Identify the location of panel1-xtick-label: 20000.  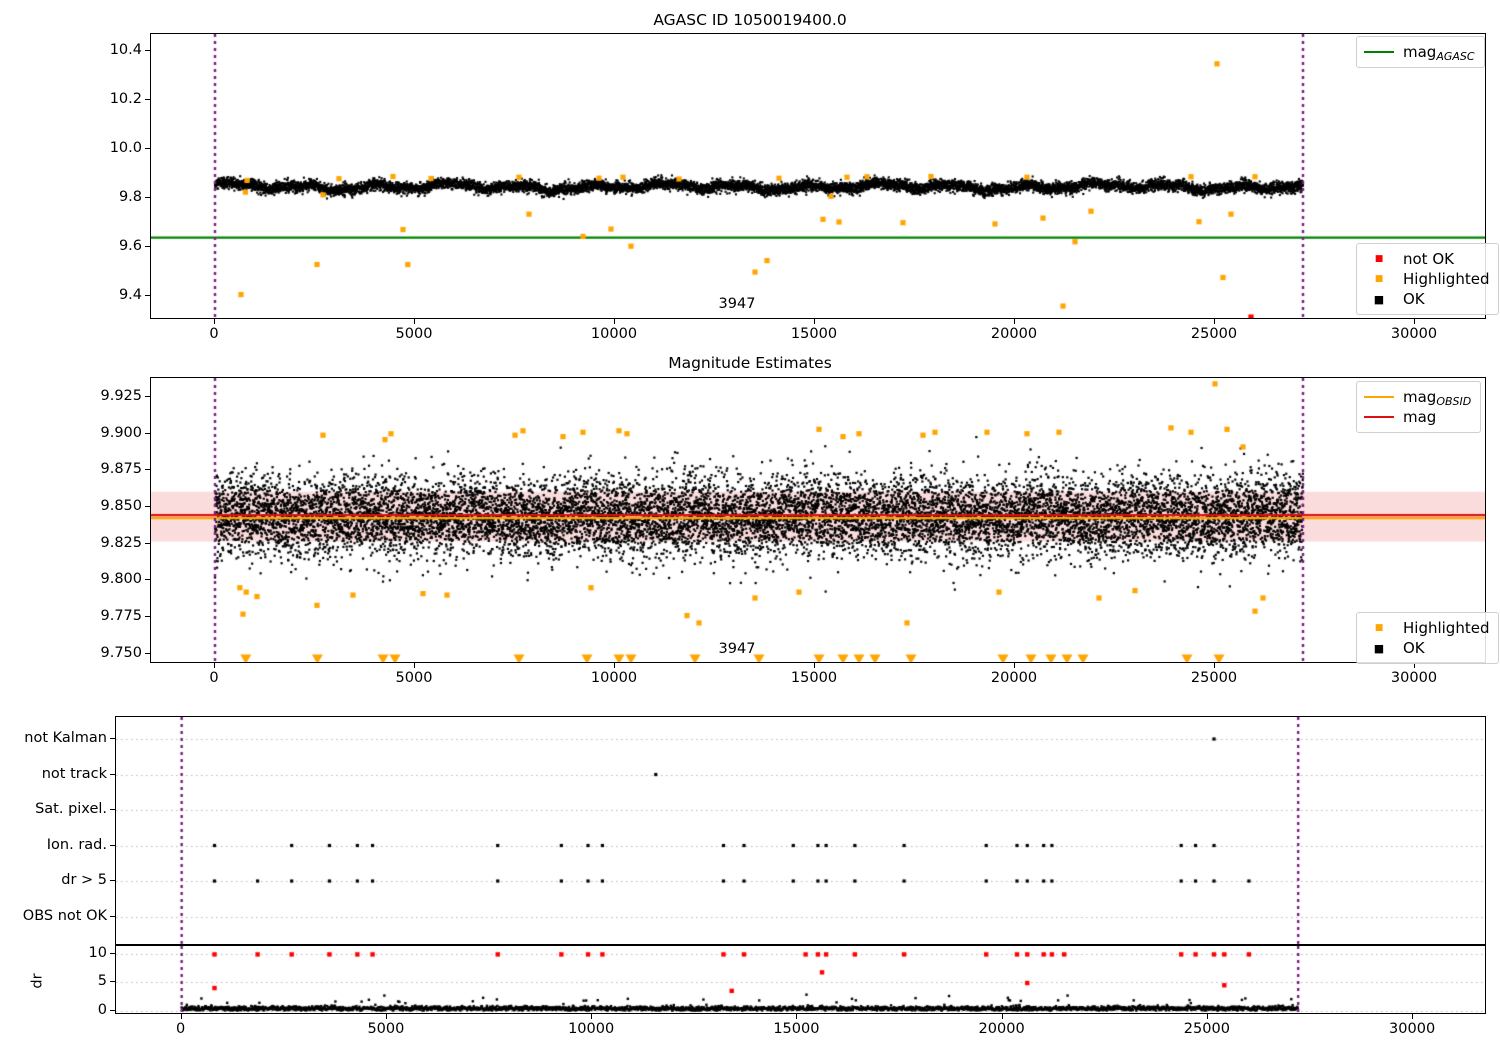
(1014, 334).